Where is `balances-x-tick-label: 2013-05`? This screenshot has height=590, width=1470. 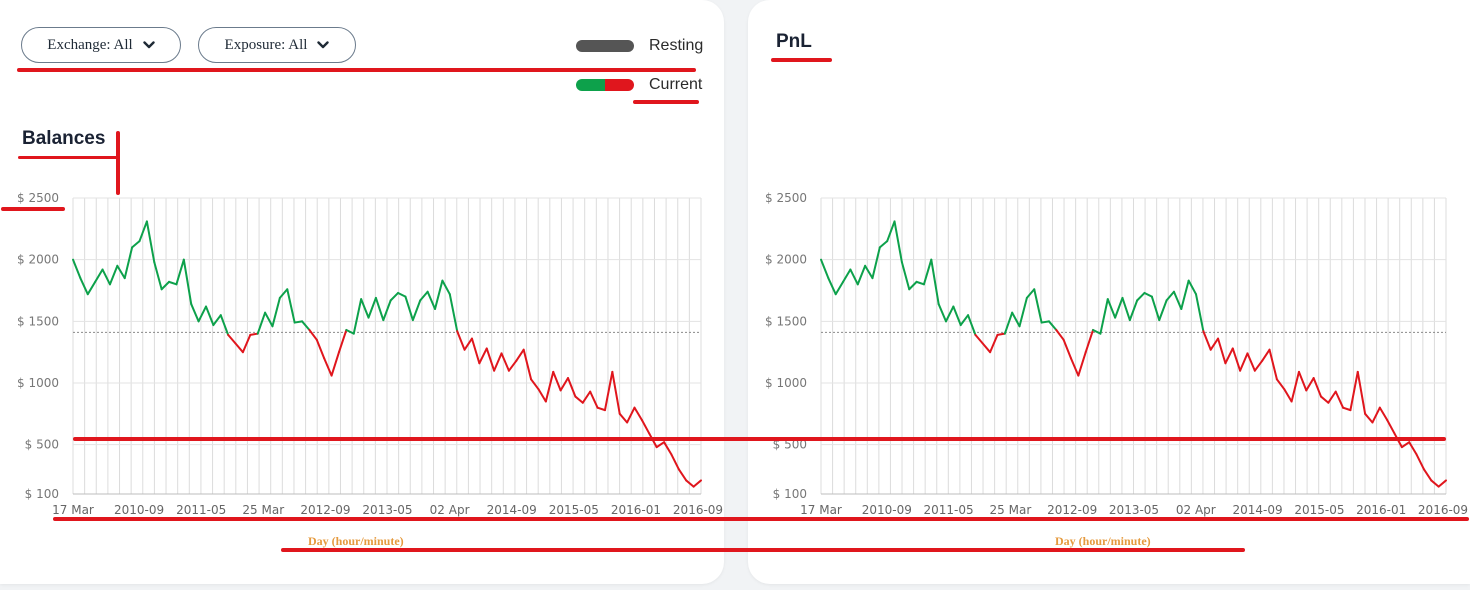 balances-x-tick-label: 2013-05 is located at coordinates (387, 510).